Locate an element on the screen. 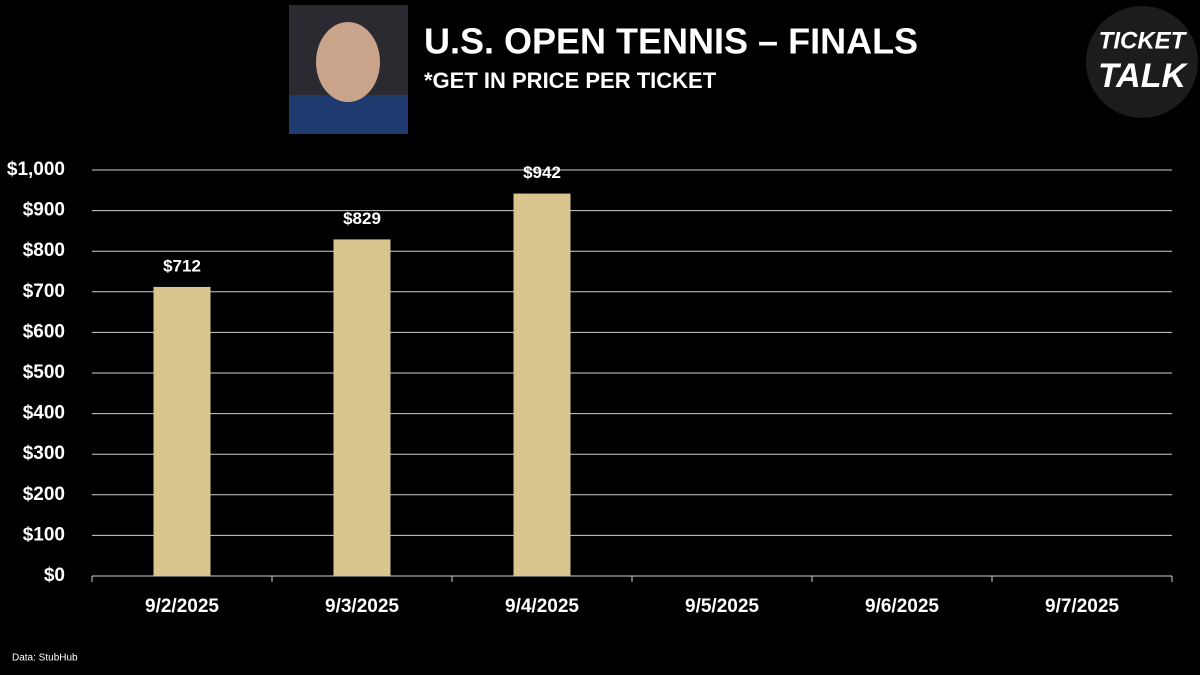 The height and width of the screenshot is (675, 1200). y-tick-label: $1,000 is located at coordinates (36, 169).